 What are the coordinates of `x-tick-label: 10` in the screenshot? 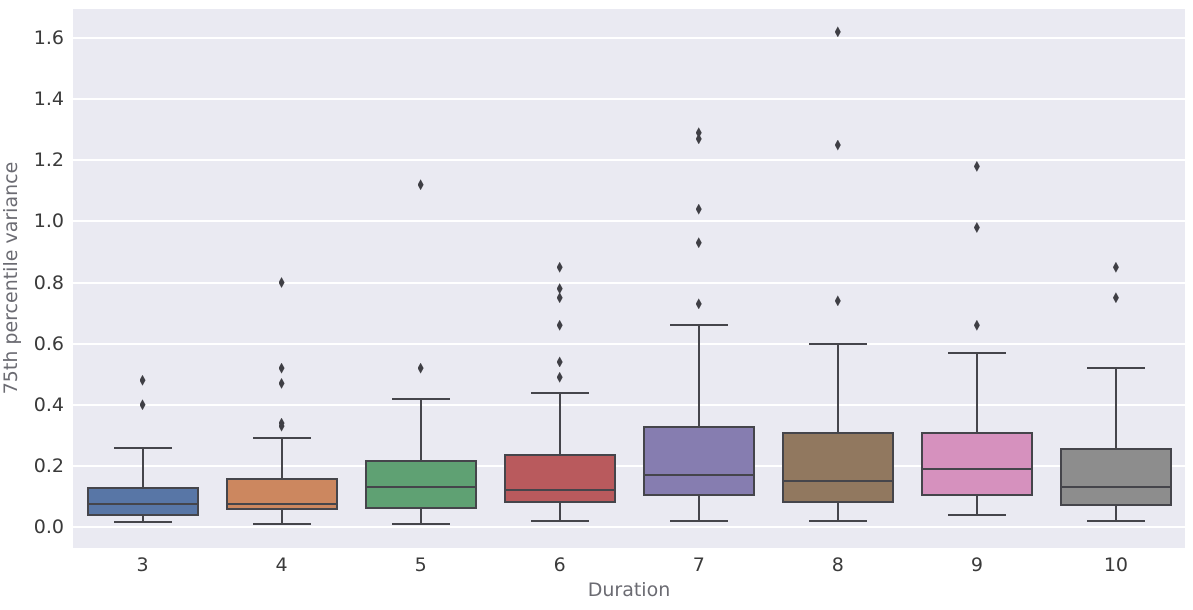 It's located at (1115, 565).